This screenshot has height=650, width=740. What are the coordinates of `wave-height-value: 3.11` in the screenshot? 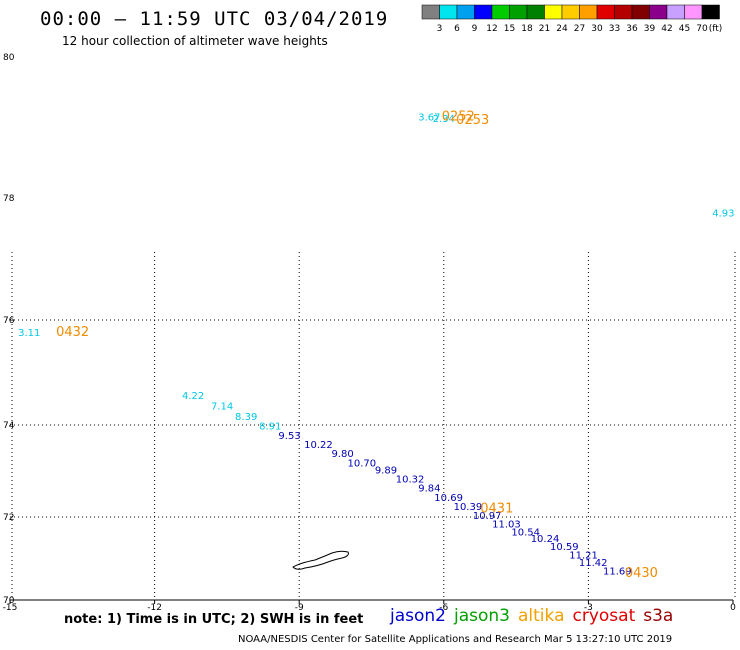 It's located at (29, 333).